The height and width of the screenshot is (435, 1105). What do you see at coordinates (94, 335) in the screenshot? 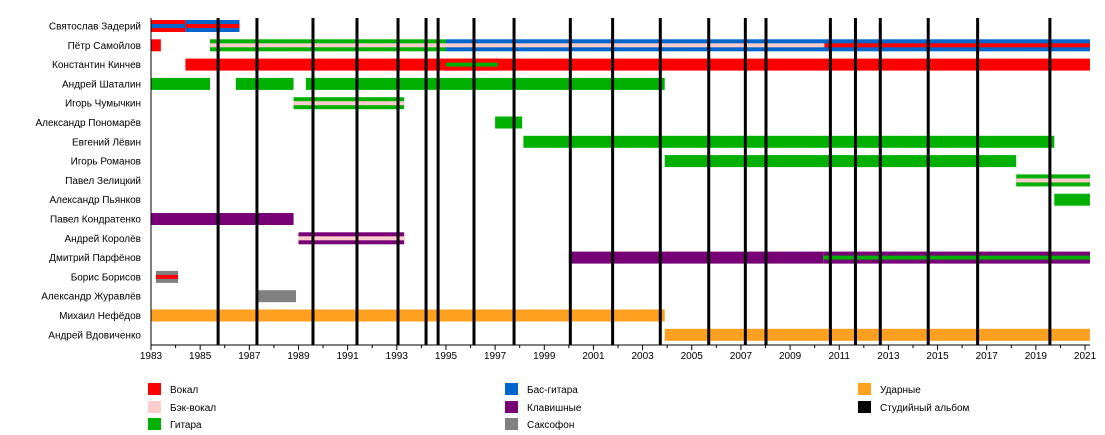
I see `member-name-label: Андрей Вдовиченко` at bounding box center [94, 335].